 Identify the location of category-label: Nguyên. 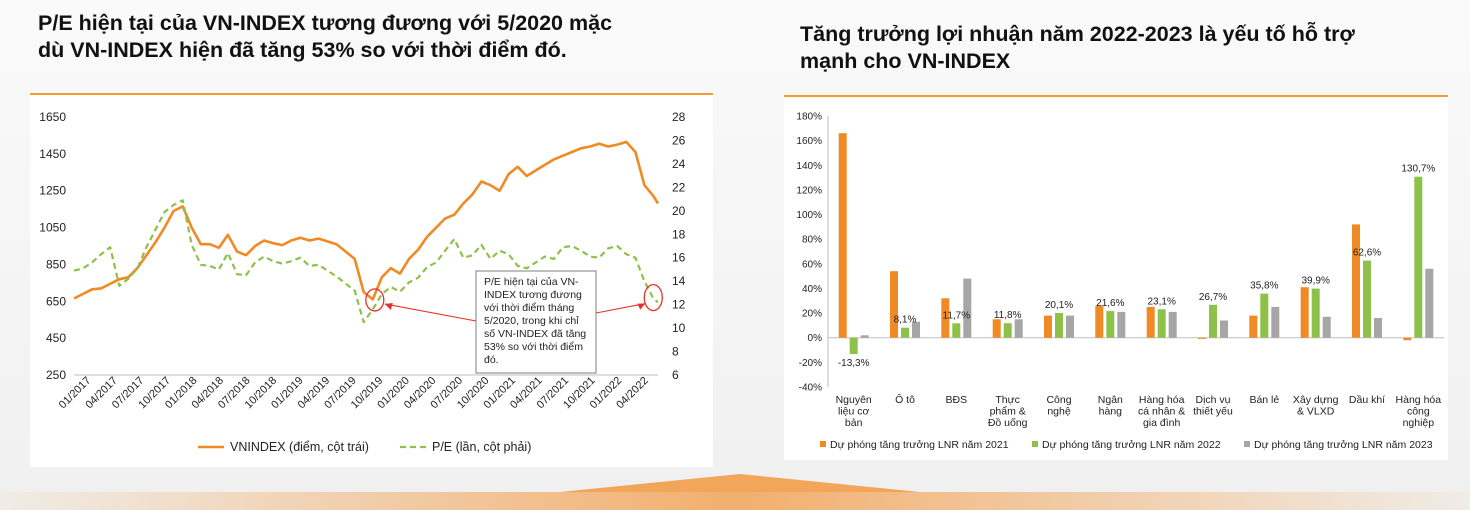
(854, 400).